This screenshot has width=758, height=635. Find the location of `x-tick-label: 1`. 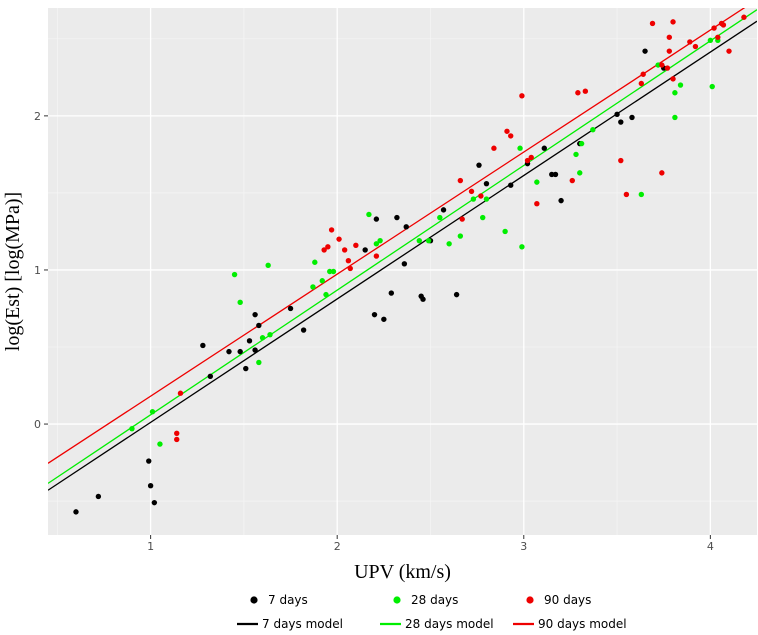

x-tick-label: 1 is located at coordinates (150, 546).